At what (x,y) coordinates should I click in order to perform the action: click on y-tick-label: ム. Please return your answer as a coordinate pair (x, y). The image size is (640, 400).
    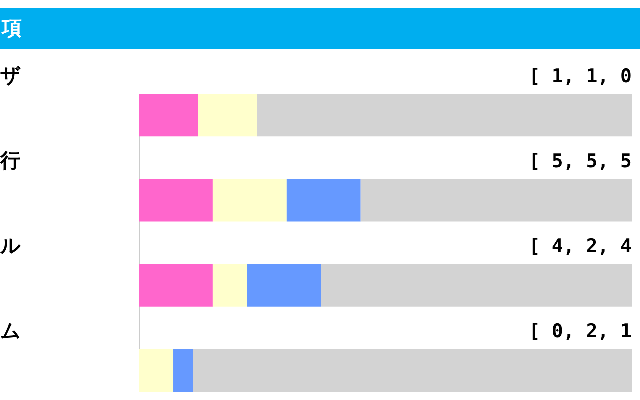
    Looking at the image, I should click on (10, 330).